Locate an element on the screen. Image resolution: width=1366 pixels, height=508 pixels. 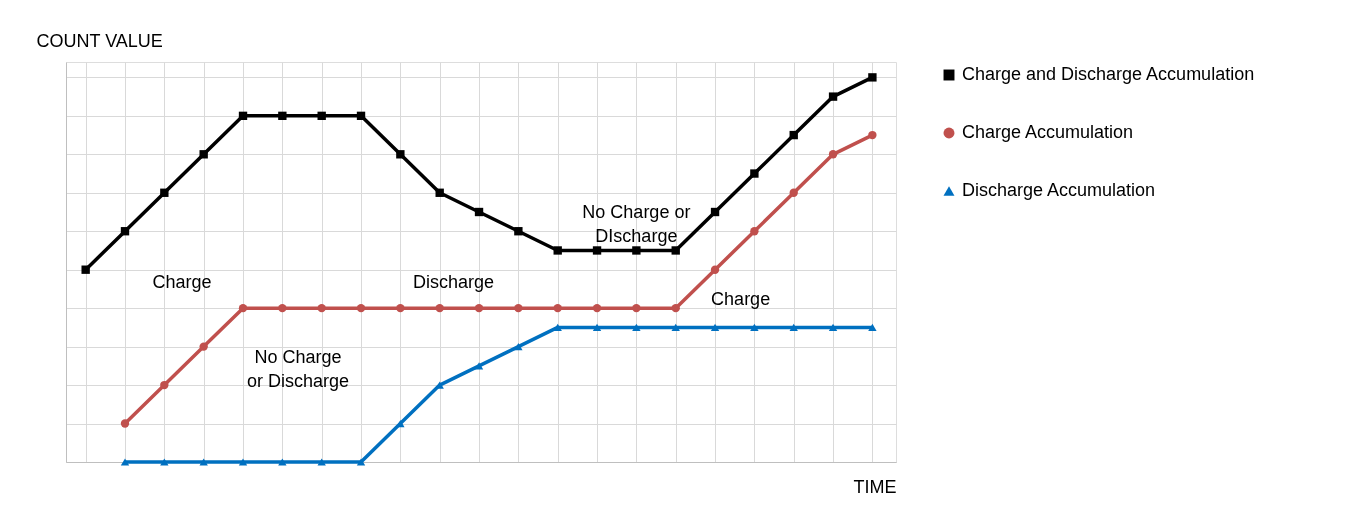
x-axis-title: TIME is located at coordinates (875, 486).